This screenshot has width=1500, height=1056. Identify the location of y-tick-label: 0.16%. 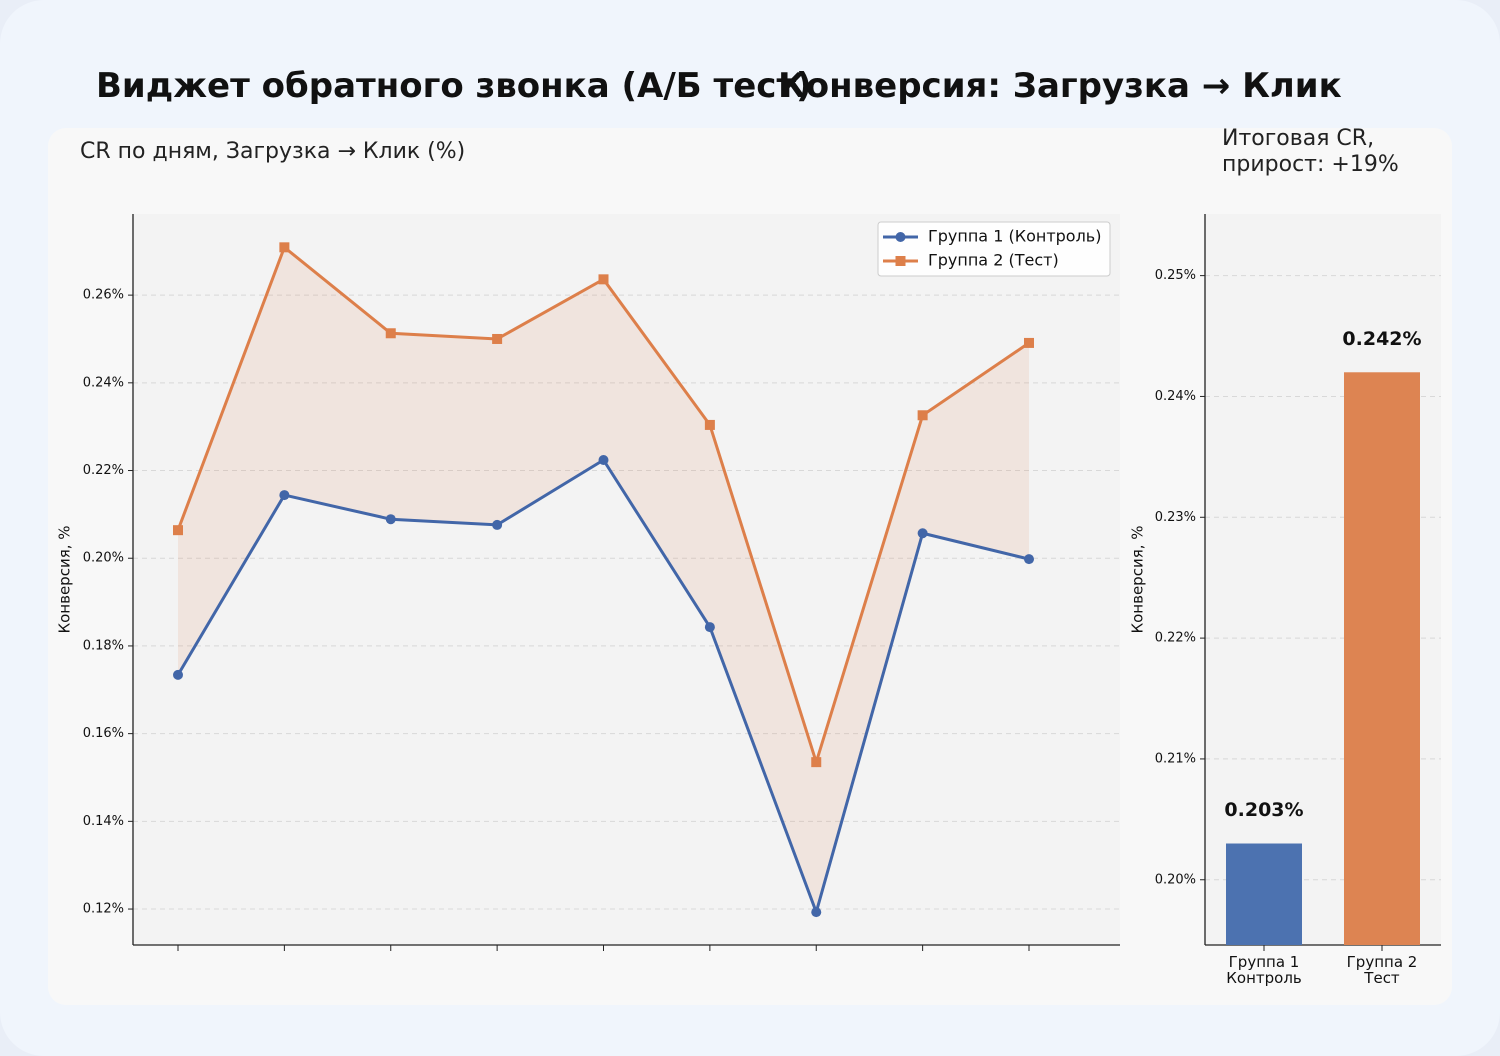
(103, 733).